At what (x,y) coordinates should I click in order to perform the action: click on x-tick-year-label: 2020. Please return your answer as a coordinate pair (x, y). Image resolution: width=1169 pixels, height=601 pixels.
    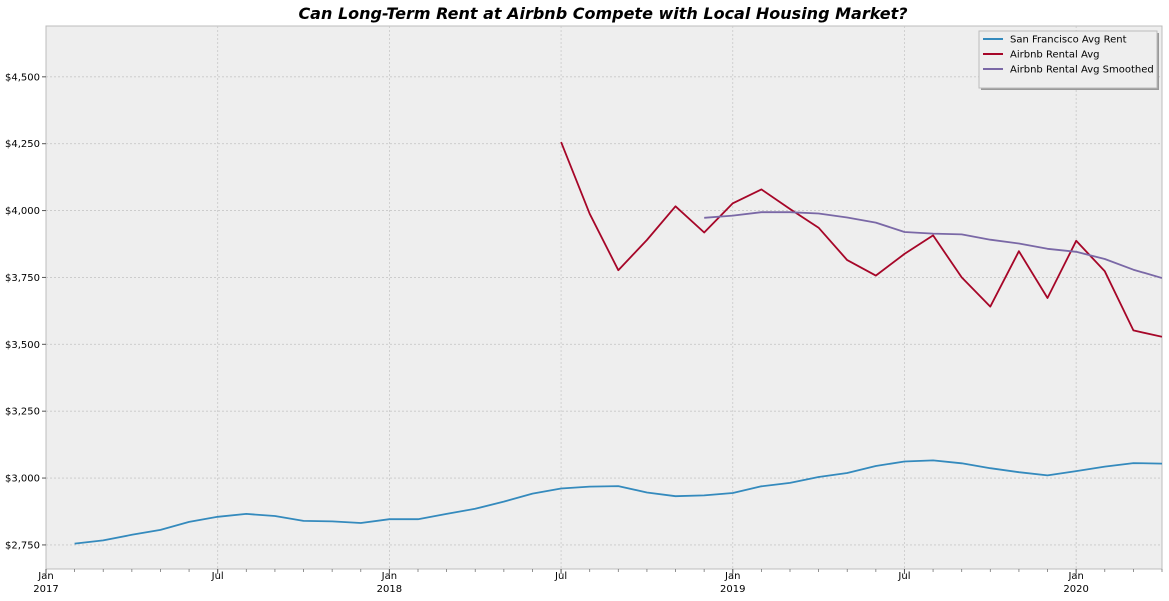
    Looking at the image, I should click on (1075, 589).